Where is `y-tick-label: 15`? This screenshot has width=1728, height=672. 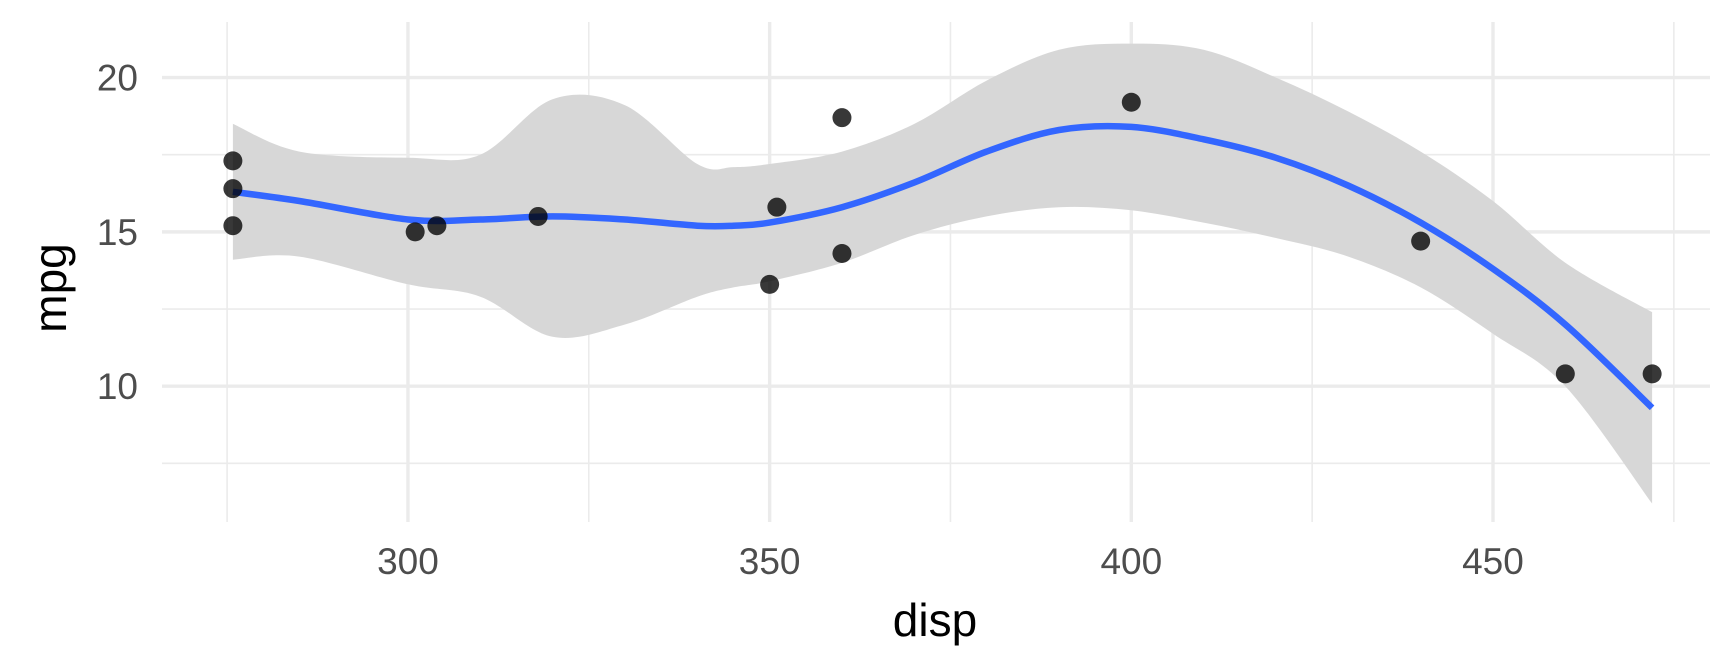
y-tick-label: 15 is located at coordinates (117, 232).